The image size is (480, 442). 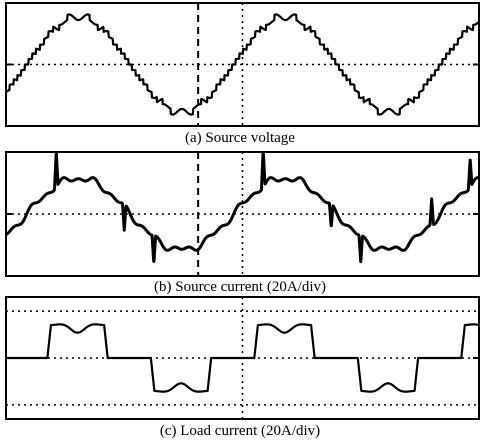 I want to click on caption-source-current: (b) Source current (20A/div), so click(x=240, y=287).